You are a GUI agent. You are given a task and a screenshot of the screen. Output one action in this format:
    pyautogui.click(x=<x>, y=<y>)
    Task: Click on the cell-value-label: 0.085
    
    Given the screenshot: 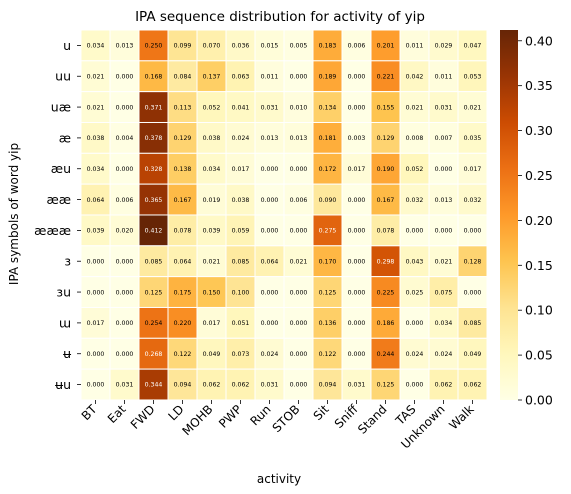 What is the action you would take?
    pyautogui.click(x=241, y=261)
    